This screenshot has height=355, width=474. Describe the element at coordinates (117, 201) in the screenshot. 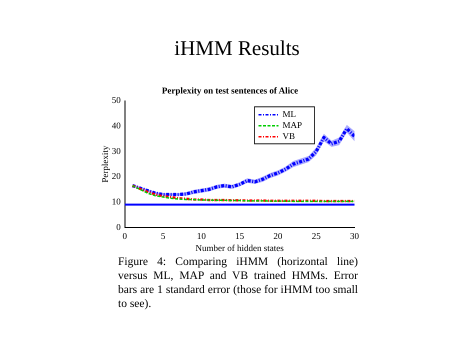

I see `y-tick-label: 10` at that location.